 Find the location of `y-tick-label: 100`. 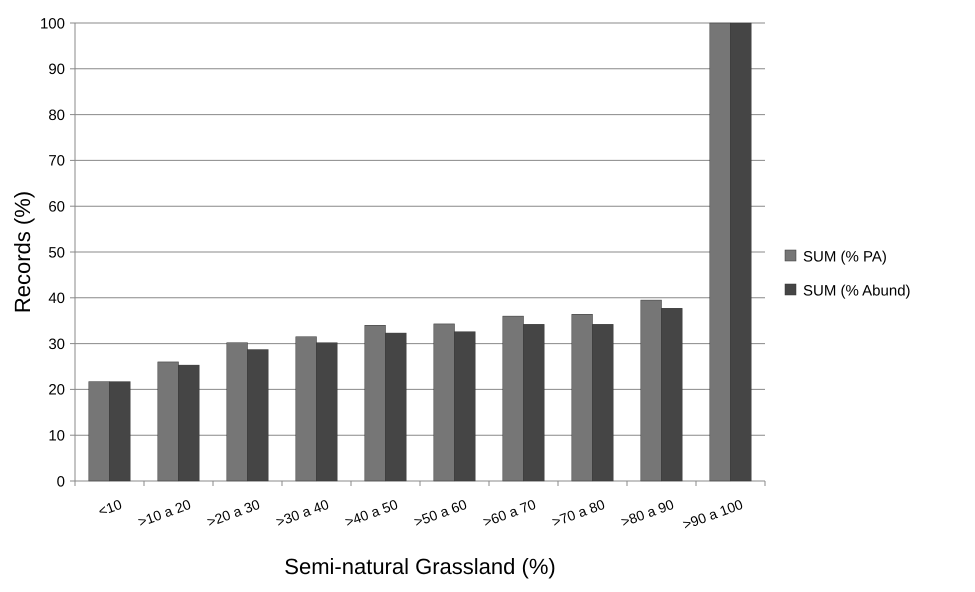

y-tick-label: 100 is located at coordinates (52, 23).